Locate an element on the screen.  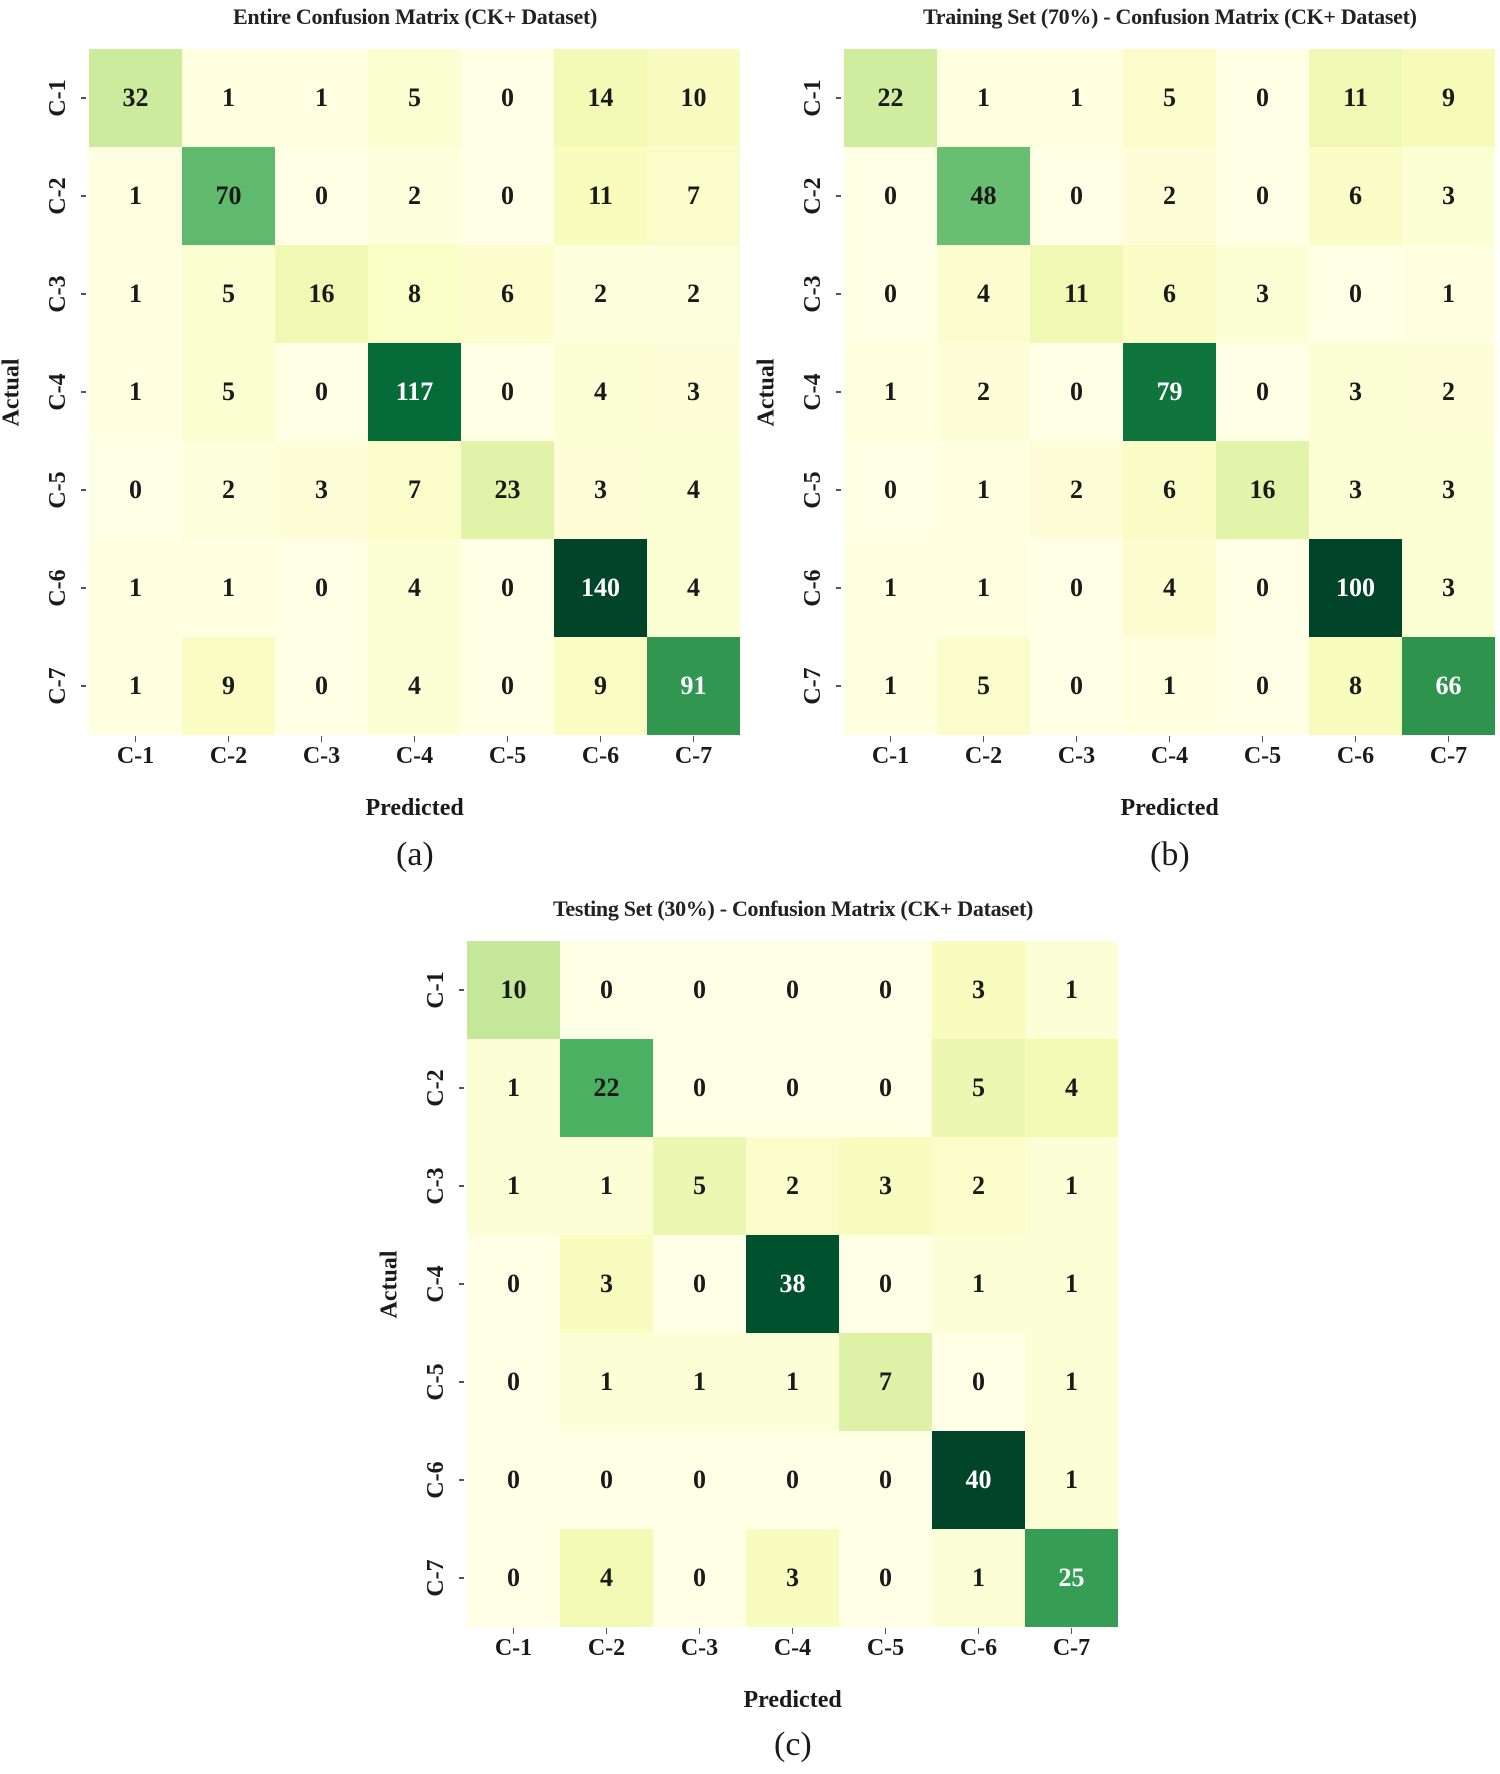
heatmap-cell: 11 is located at coordinates (1076, 294).